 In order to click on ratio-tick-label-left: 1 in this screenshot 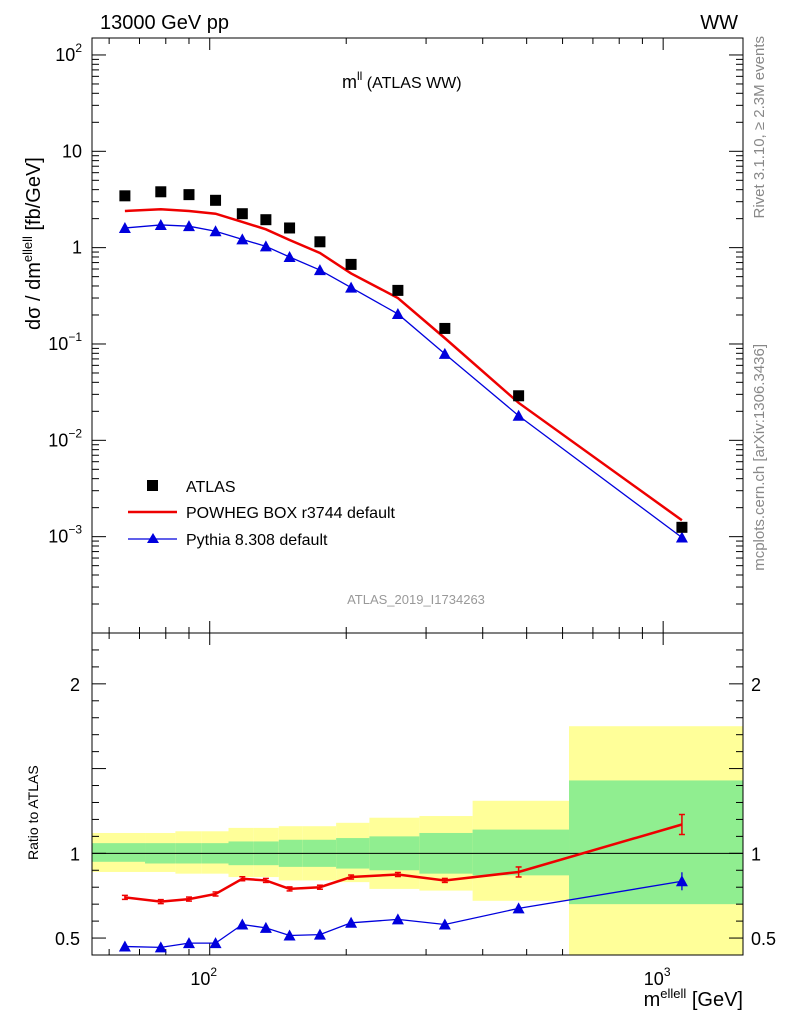, I will do `click(75, 854)`.